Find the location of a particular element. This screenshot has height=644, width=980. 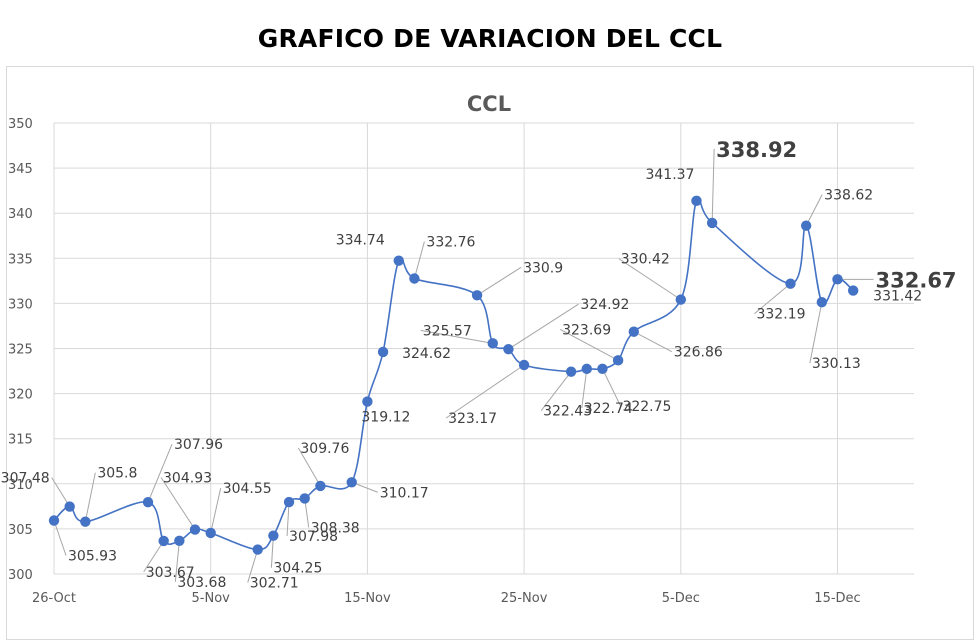

data-label: 322.74 is located at coordinates (608, 409).